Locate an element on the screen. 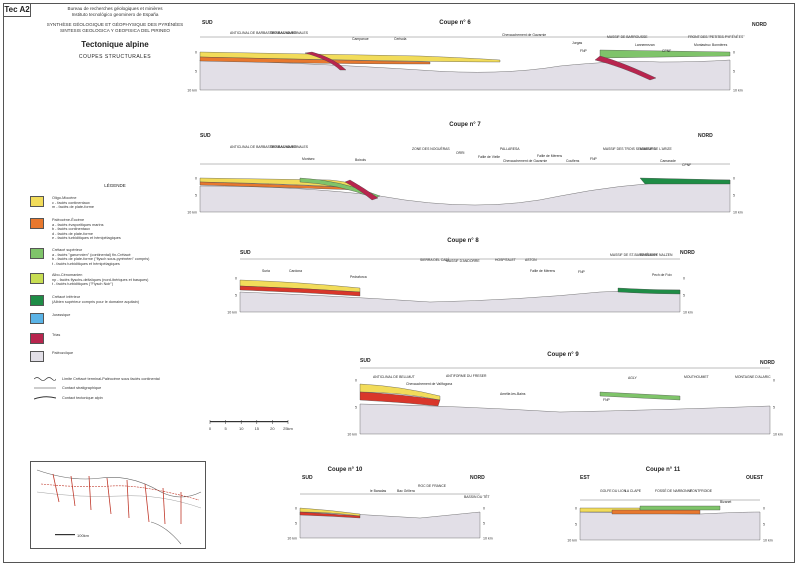 The image size is (800, 568). place-label: FNP is located at coordinates (607, 400).